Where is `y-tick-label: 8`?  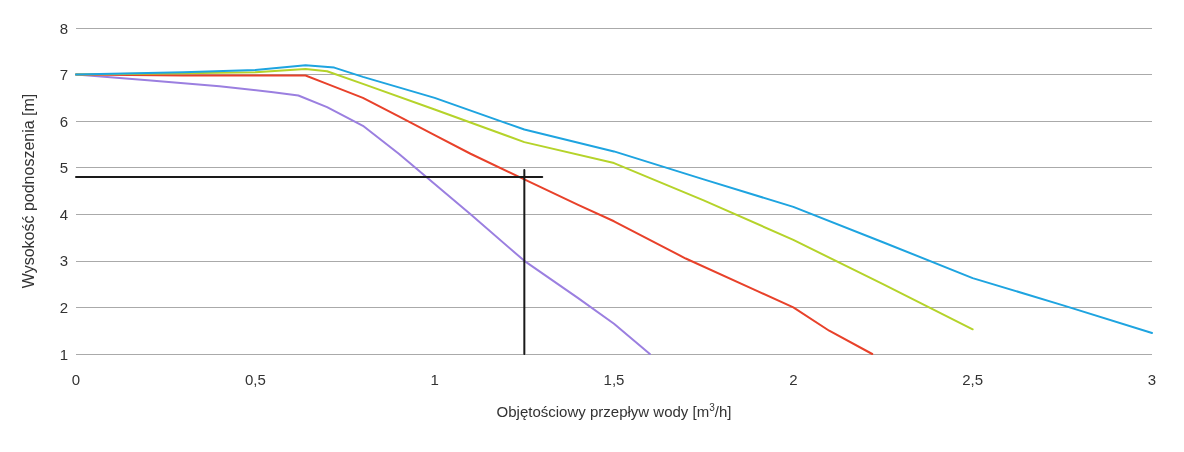 y-tick-label: 8 is located at coordinates (63, 28).